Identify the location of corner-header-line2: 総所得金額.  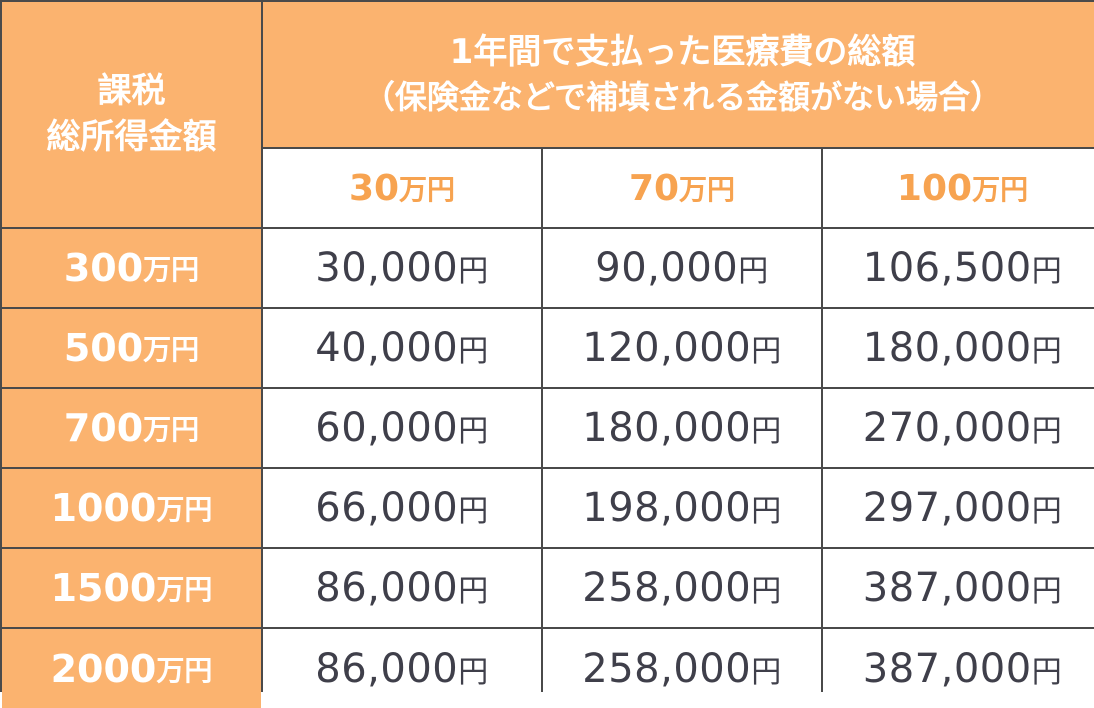
(131, 136).